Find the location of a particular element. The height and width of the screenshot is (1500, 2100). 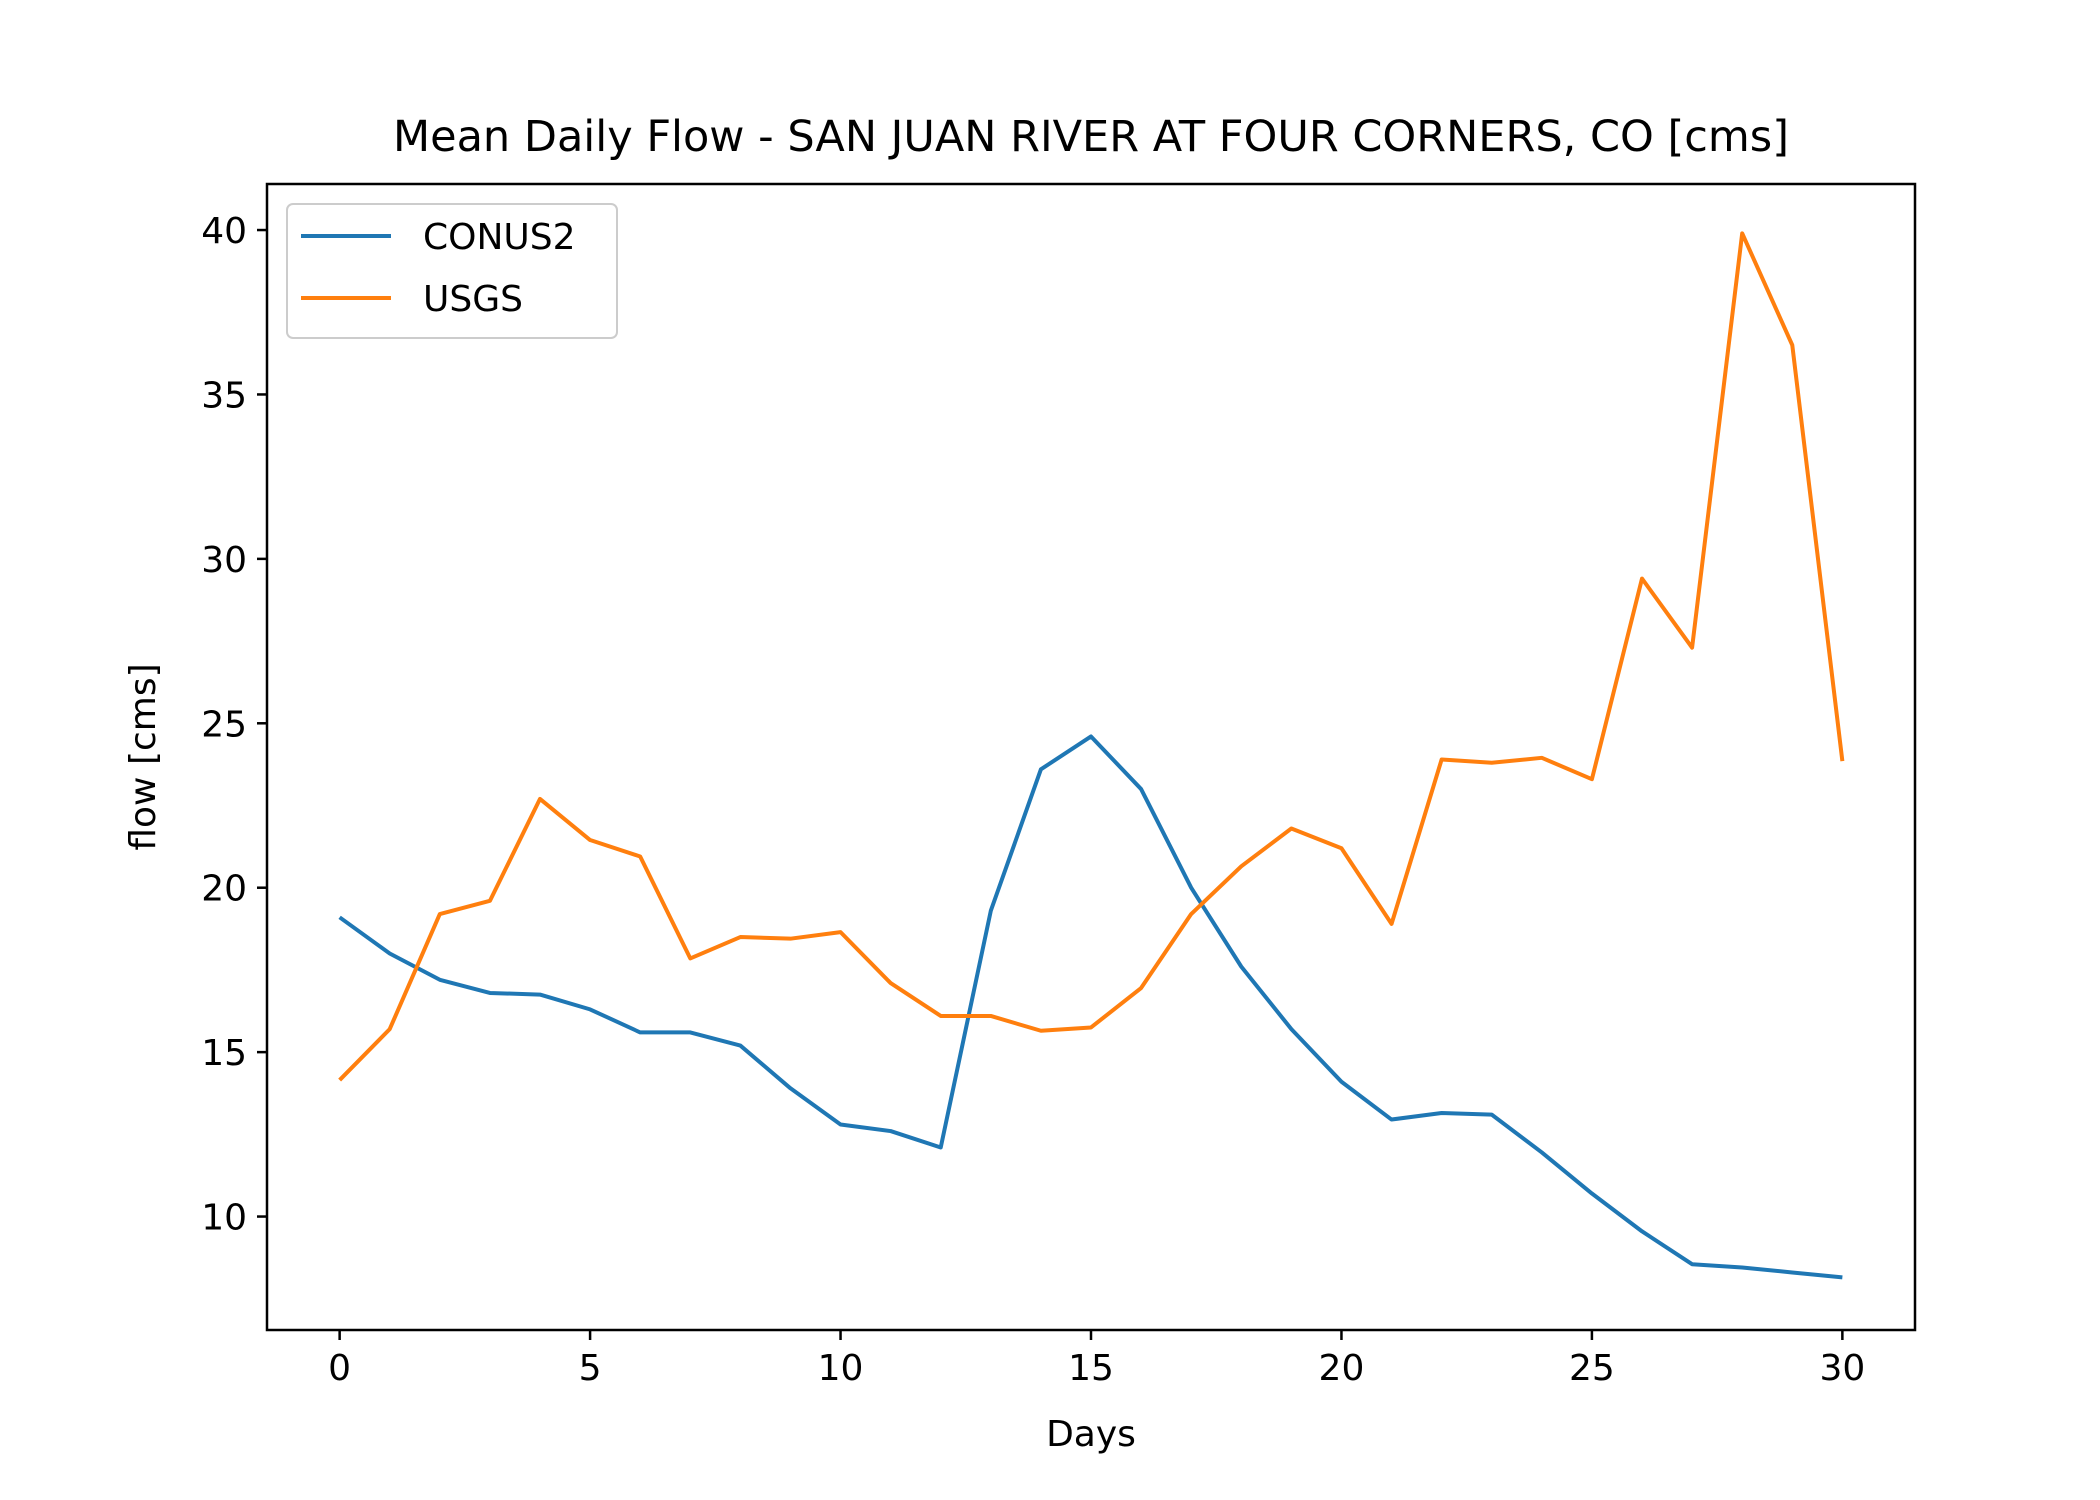

x-tick-label: 20 is located at coordinates (1342, 1368).